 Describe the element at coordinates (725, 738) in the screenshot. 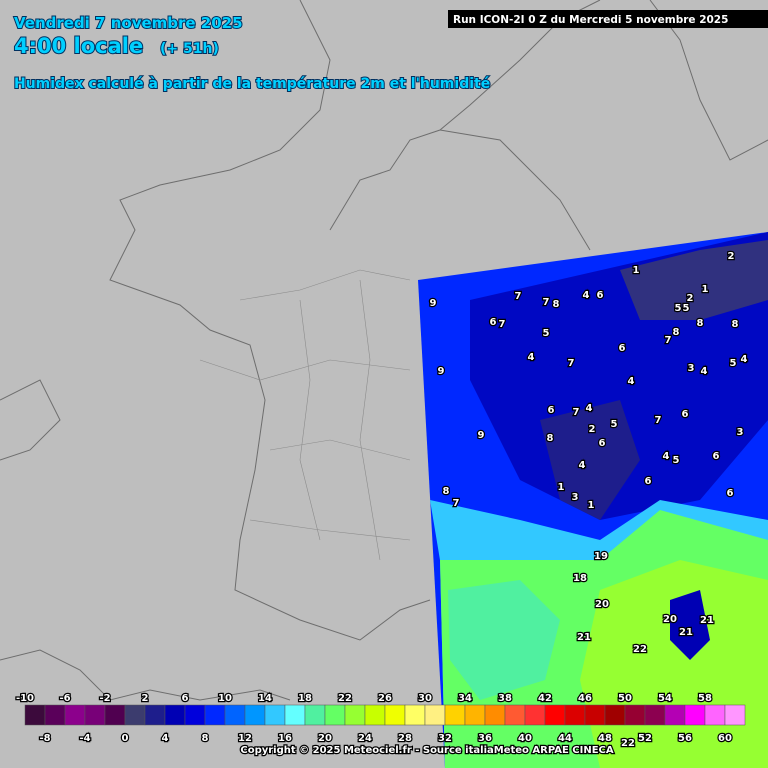

I see `legend-label: 60` at that location.